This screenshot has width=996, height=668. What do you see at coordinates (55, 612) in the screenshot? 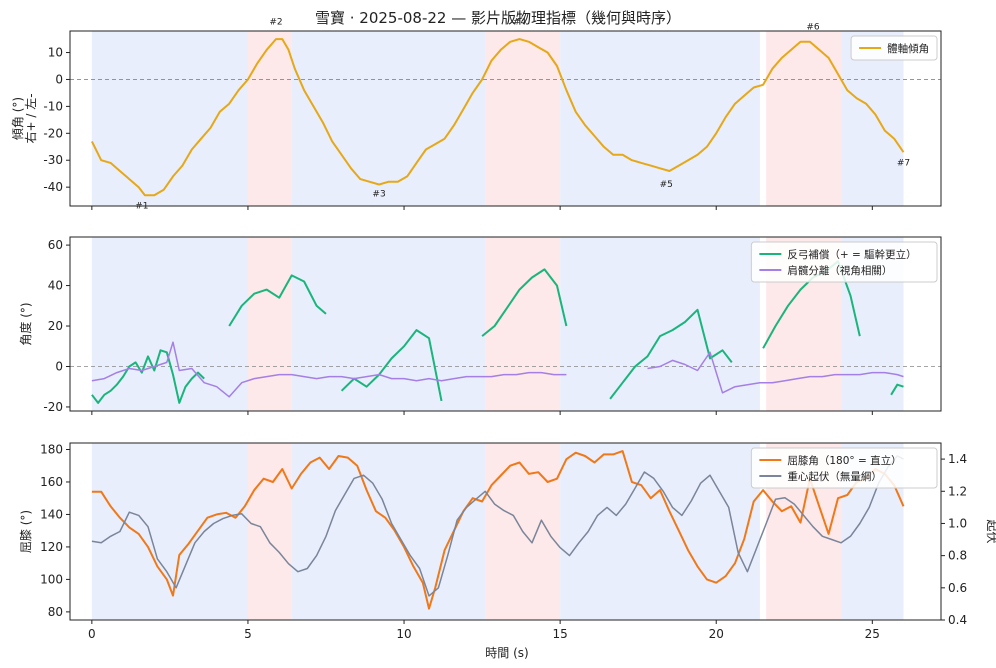
I see `y-tick-label: 80` at bounding box center [55, 612].